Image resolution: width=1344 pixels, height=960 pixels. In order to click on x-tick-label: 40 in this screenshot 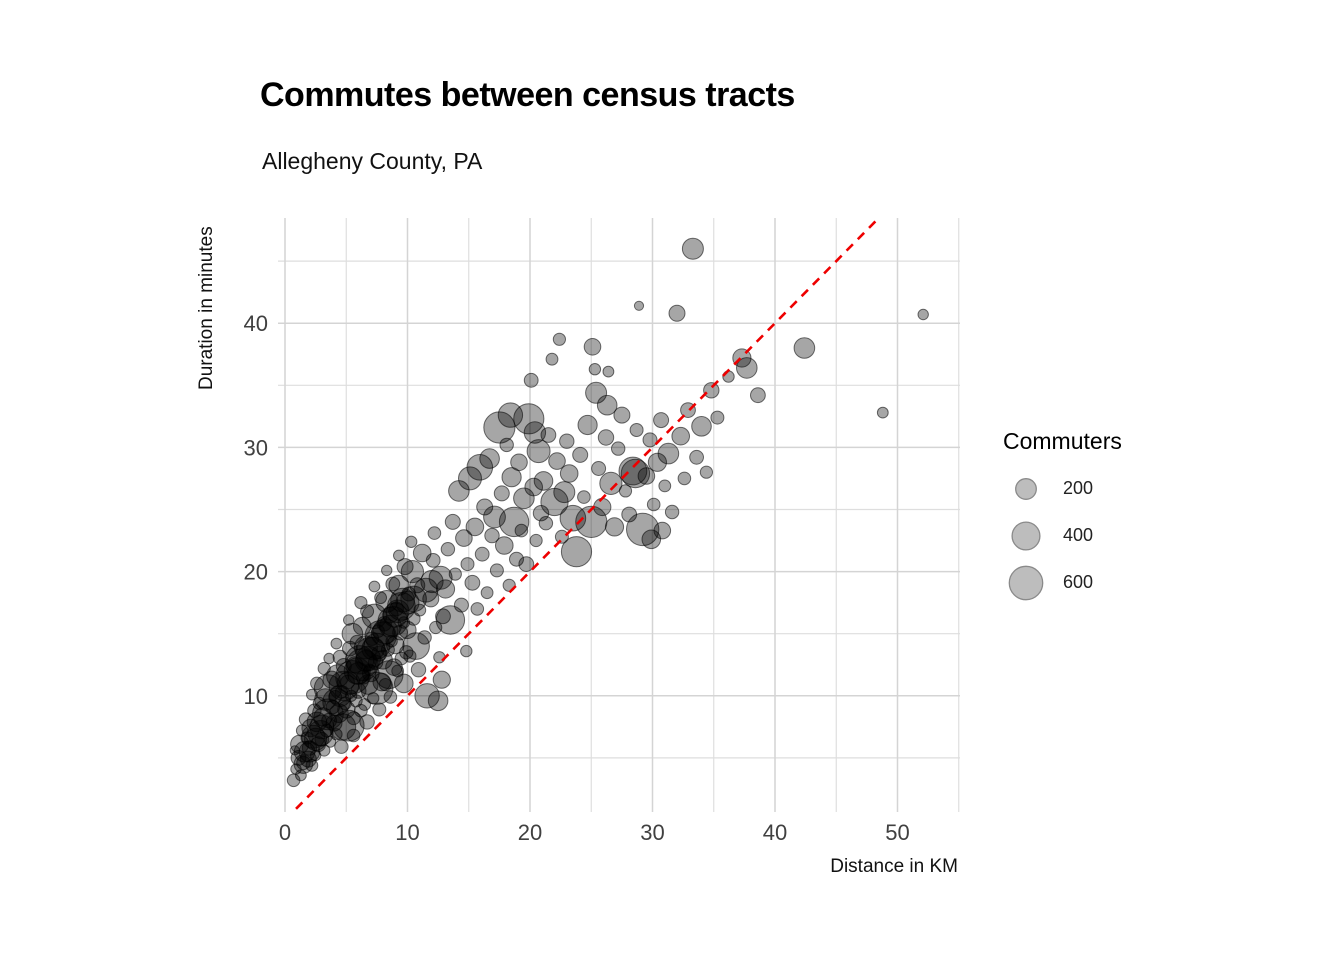, I will do `click(775, 832)`.